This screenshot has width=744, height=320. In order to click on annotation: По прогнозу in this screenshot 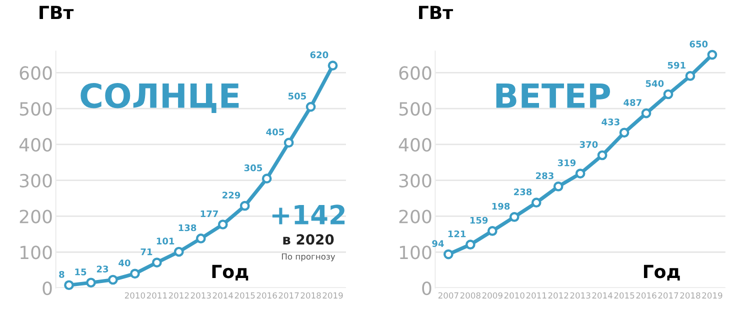, I will do `click(309, 257)`.